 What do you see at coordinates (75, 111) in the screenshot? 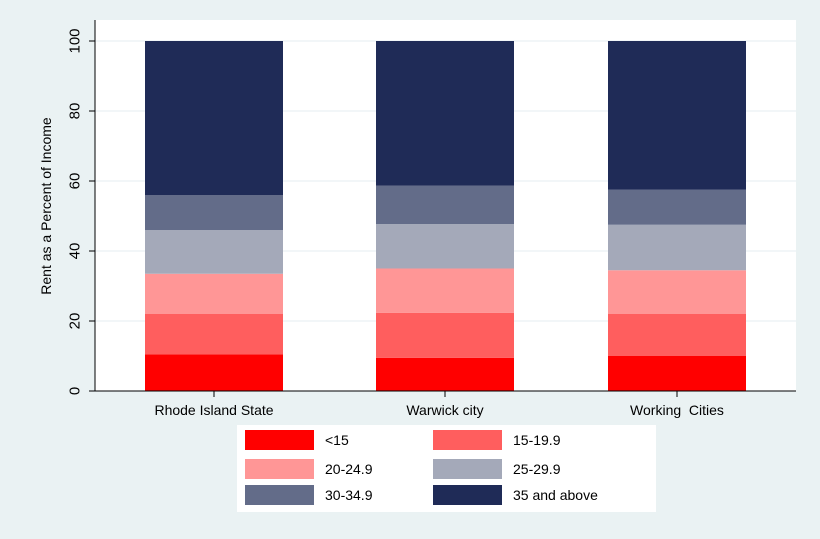
I see `y-tick-label: 80` at bounding box center [75, 111].